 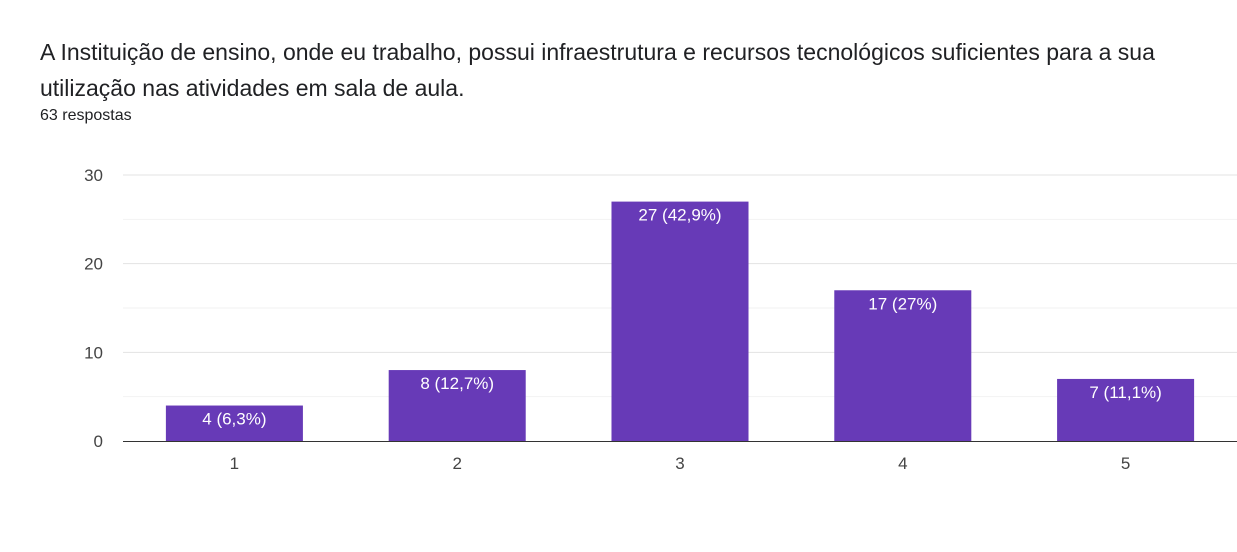 What do you see at coordinates (902, 303) in the screenshot?
I see `bar-data-label: 17 (27%)` at bounding box center [902, 303].